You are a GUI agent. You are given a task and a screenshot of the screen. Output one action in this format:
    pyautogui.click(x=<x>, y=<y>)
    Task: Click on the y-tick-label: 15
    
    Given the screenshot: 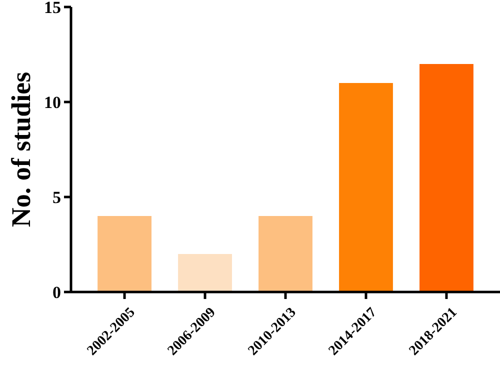 What is the action you would take?
    pyautogui.click(x=52, y=8)
    